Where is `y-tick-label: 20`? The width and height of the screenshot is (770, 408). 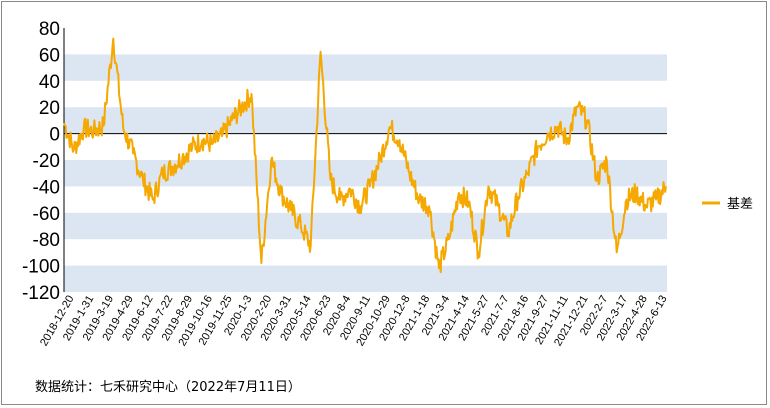
y-tick-label: 20 is located at coordinates (49, 108).